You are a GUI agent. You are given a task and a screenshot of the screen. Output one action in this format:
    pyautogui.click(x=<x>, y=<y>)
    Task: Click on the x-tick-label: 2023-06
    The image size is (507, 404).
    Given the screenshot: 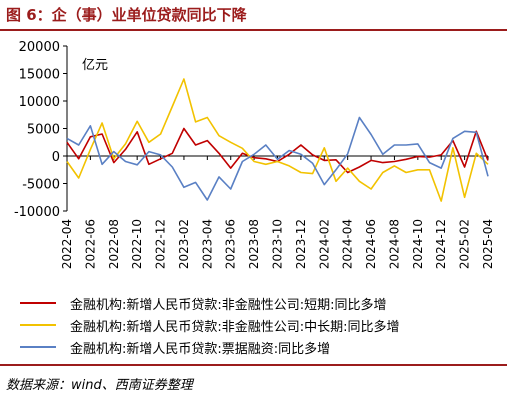 What is the action you would take?
    pyautogui.click(x=231, y=244)
    